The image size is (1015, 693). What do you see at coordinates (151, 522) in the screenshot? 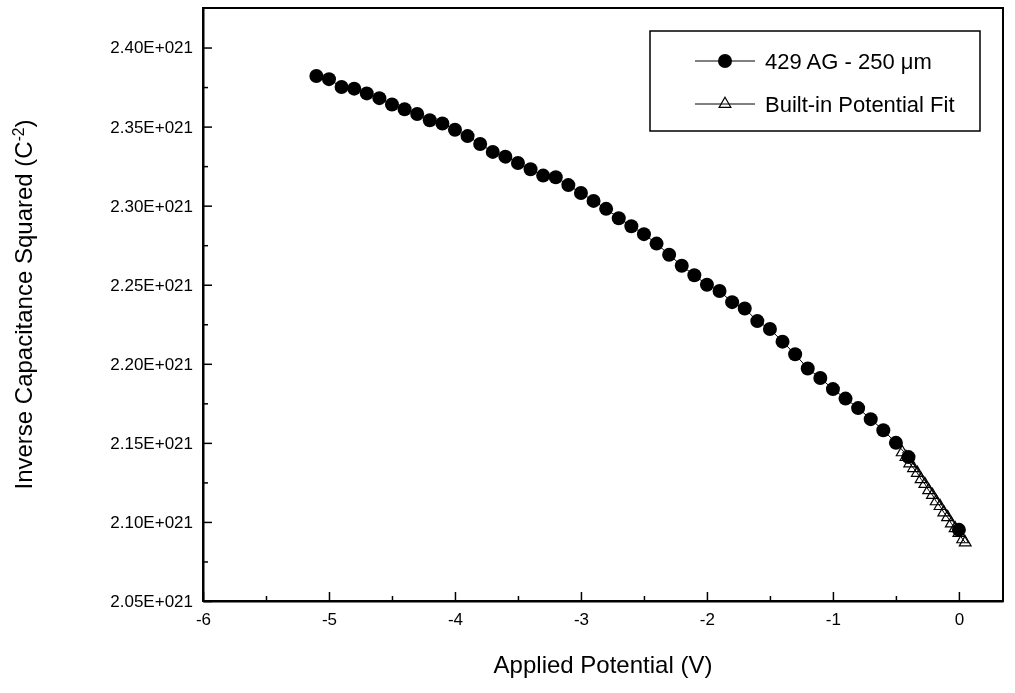
I see `y-tick-label: 2.10E+021` at bounding box center [151, 522].